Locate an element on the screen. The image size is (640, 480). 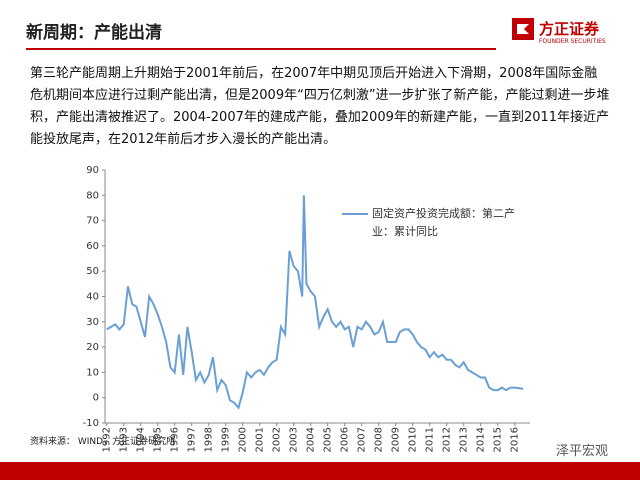
legend-entry: 固定资产投资完成额：第二产业：累计同比 is located at coordinates (443, 222).